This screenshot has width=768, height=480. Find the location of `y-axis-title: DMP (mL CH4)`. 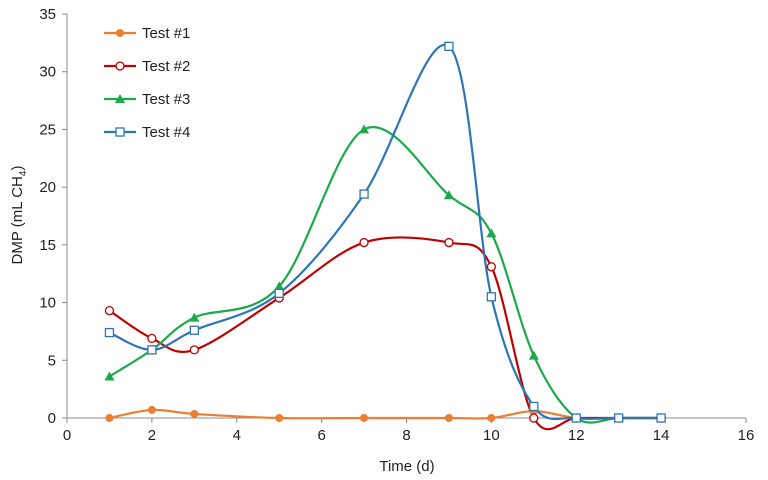

y-axis-title: DMP (mL CH4) is located at coordinates (19, 215).